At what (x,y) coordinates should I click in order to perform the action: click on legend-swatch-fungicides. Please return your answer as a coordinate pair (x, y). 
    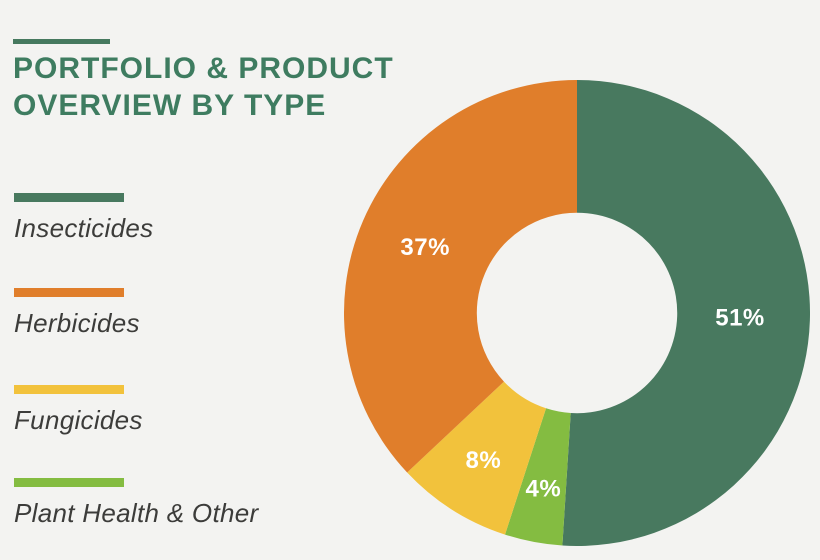
    Looking at the image, I should click on (69, 389).